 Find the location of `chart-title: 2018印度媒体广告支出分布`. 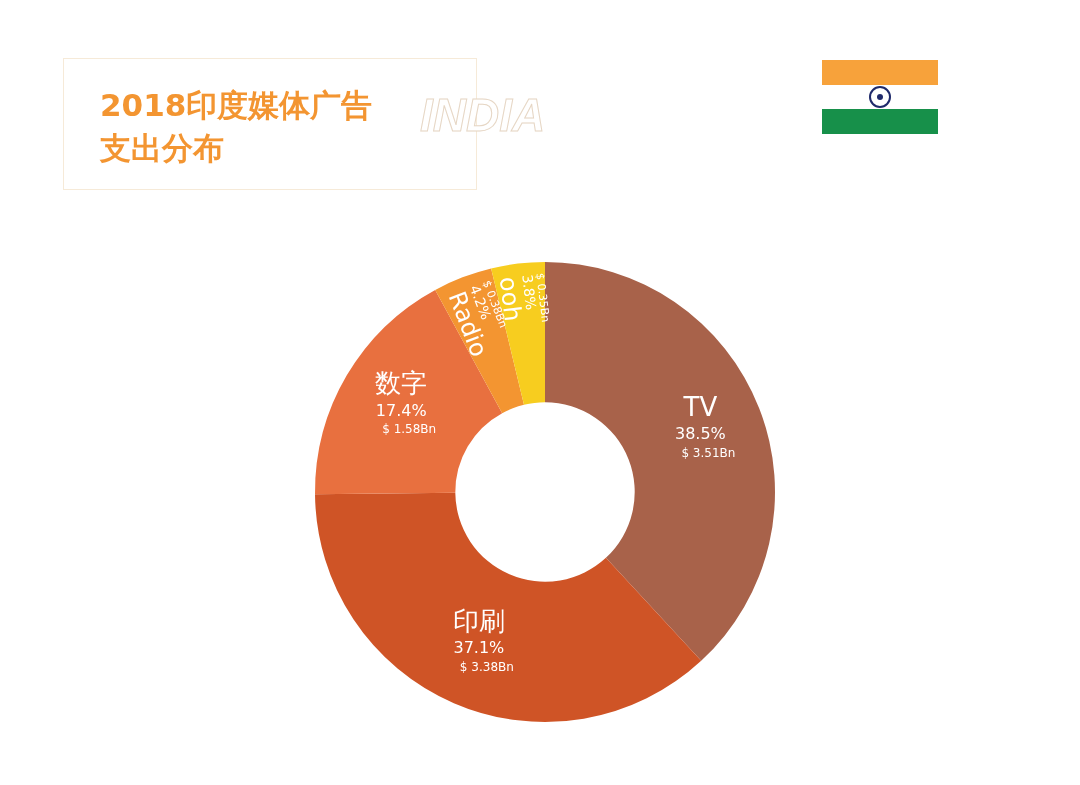

chart-title: 2018印度媒体广告支出分布 is located at coordinates (237, 127).